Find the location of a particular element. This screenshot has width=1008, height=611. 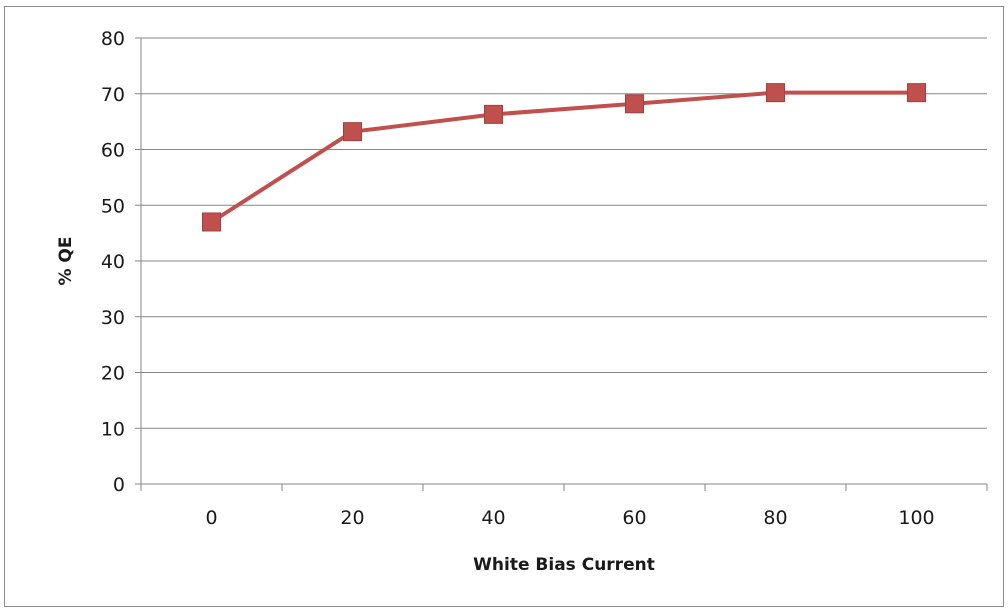

x-tick-label-80: 80 is located at coordinates (775, 518).